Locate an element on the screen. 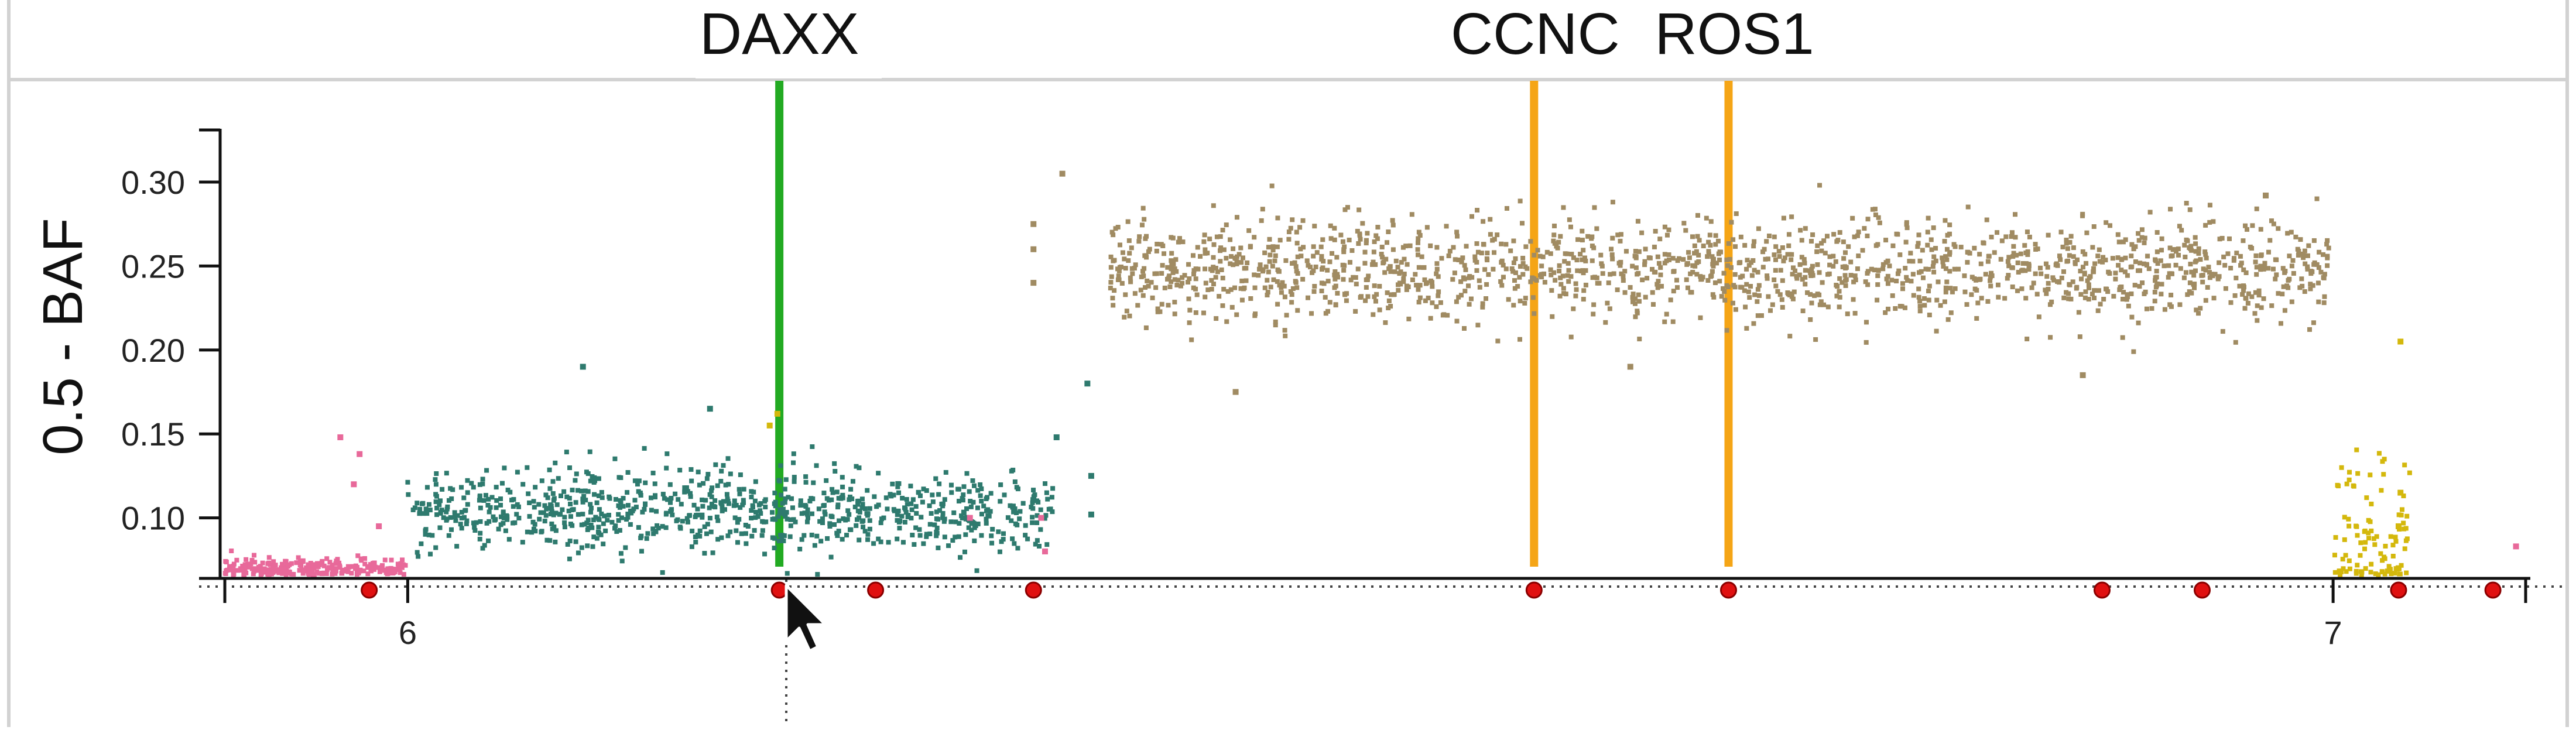 This screenshot has height=730, width=2576. y-axis-ticks: 0.100.150.200.250.30 is located at coordinates (170, 350).